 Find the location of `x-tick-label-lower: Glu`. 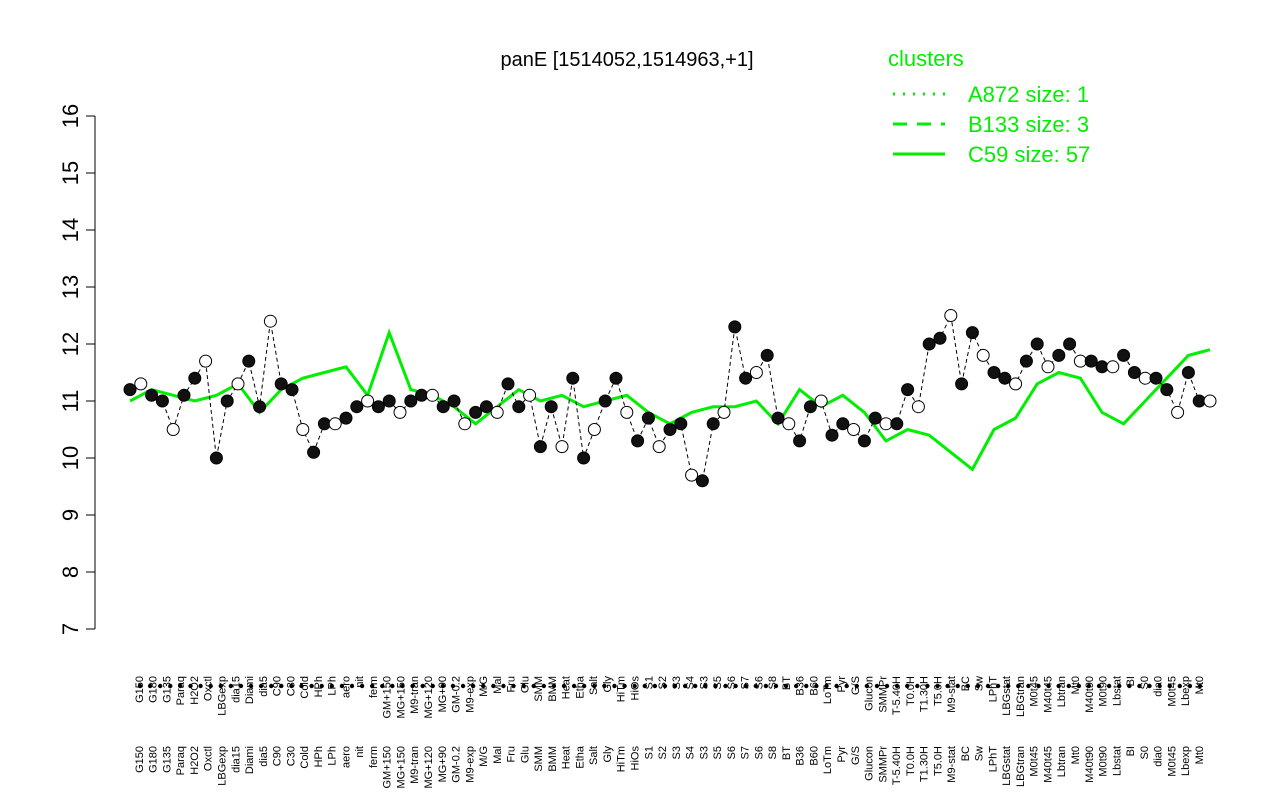

x-tick-label-lower: Glu is located at coordinates (525, 754).